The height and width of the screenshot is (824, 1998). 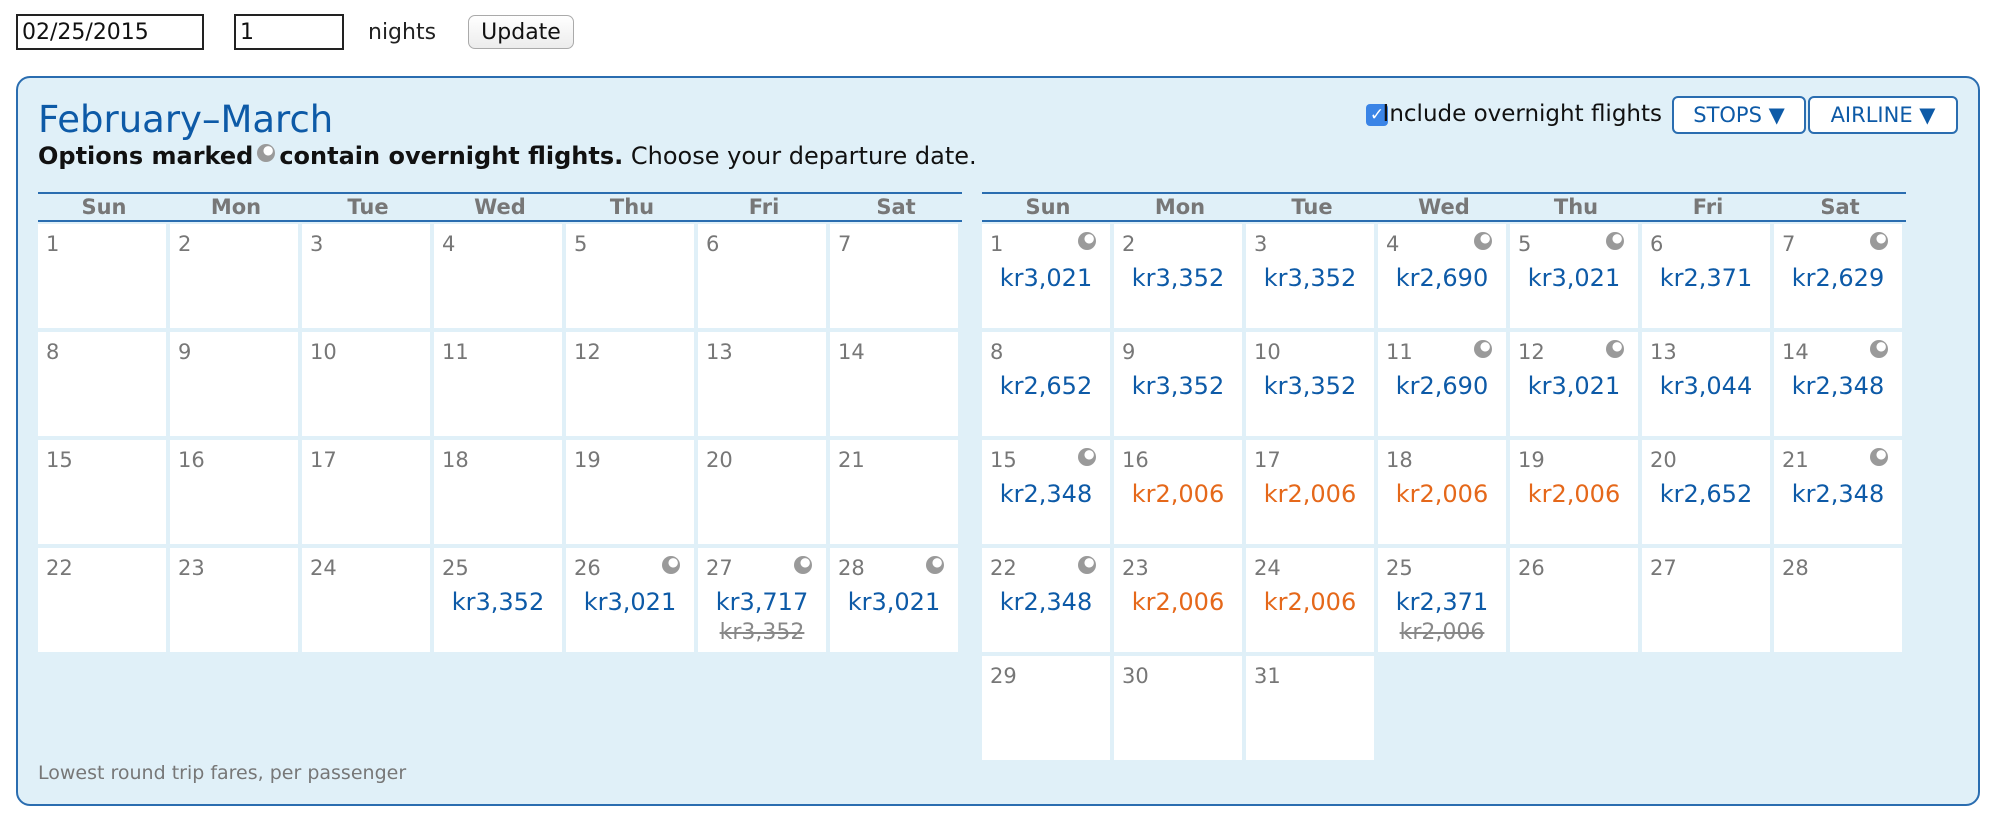 I want to click on day-number: 2, so click(x=185, y=244).